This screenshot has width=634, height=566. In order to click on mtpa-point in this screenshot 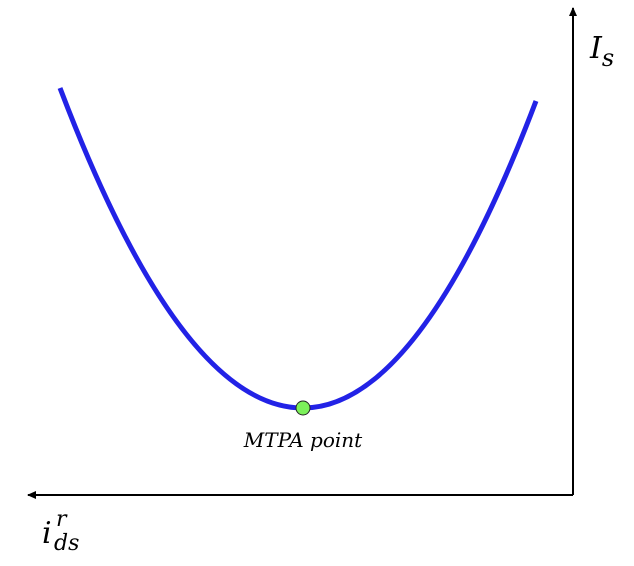, I will do `click(303, 408)`.